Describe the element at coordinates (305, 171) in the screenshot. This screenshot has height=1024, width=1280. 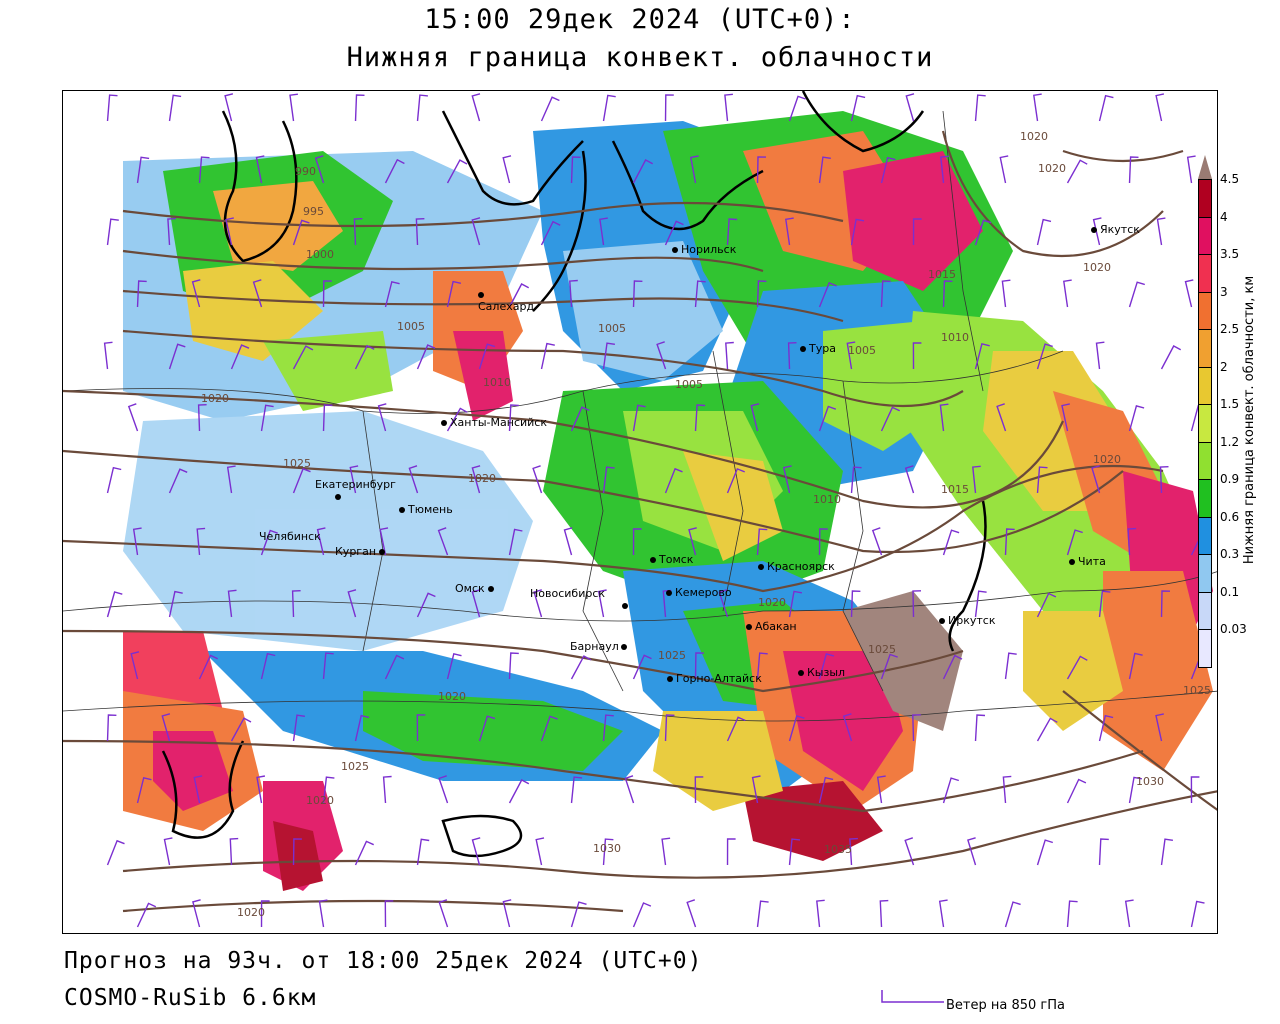
I see `isobar-label: 990` at that location.